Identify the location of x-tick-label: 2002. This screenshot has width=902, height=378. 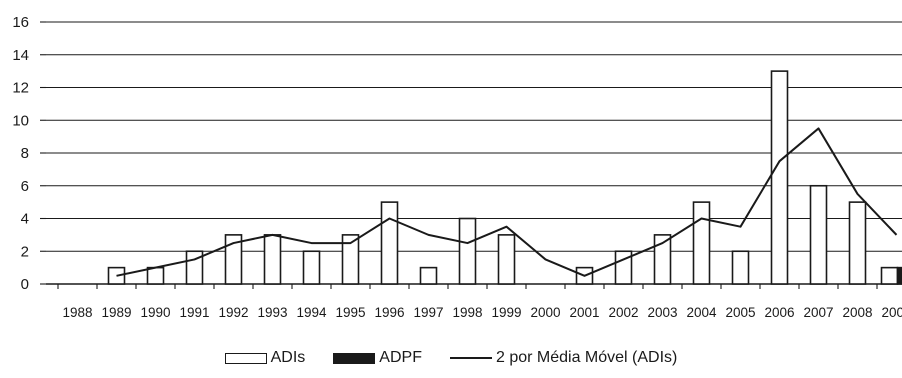
(623, 312).